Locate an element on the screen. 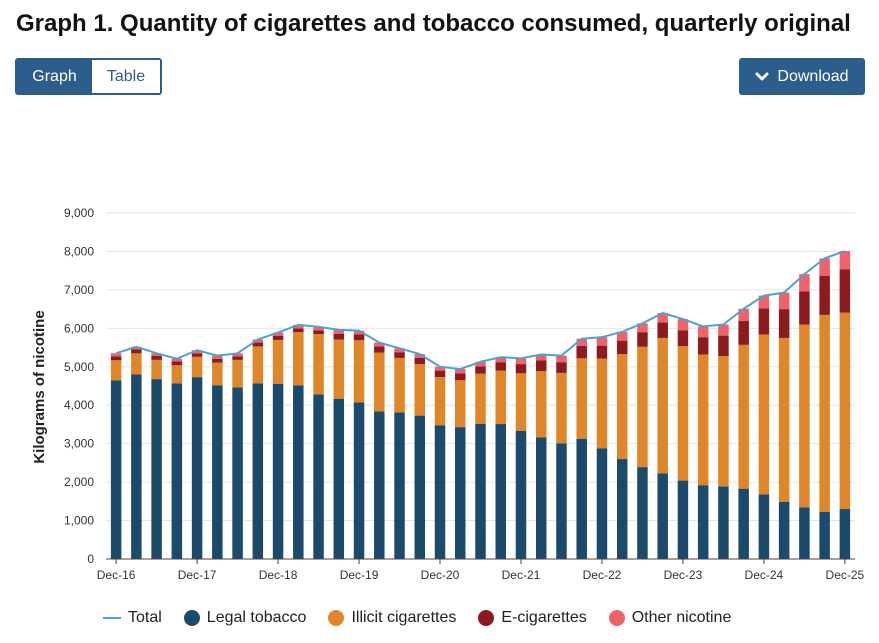  legend-legal: Legal tobacco is located at coordinates (244, 618).